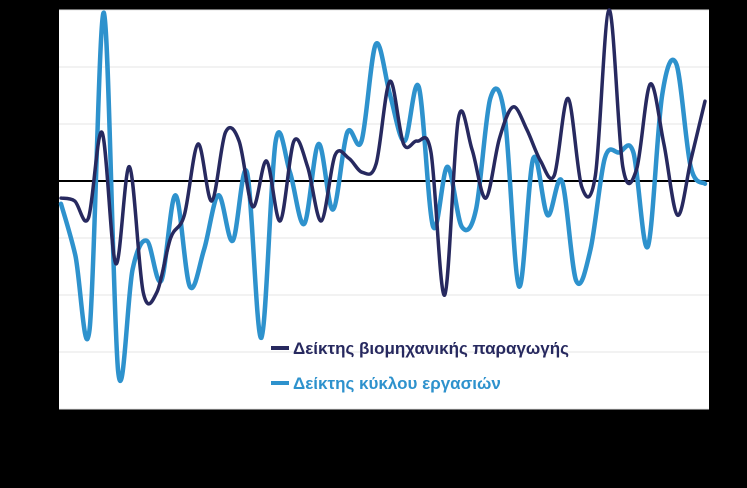 The height and width of the screenshot is (488, 747). What do you see at coordinates (431, 348) in the screenshot?
I see `legend-label-industrial-production: Δείκτης βιομηχανικής παραγωγής` at bounding box center [431, 348].